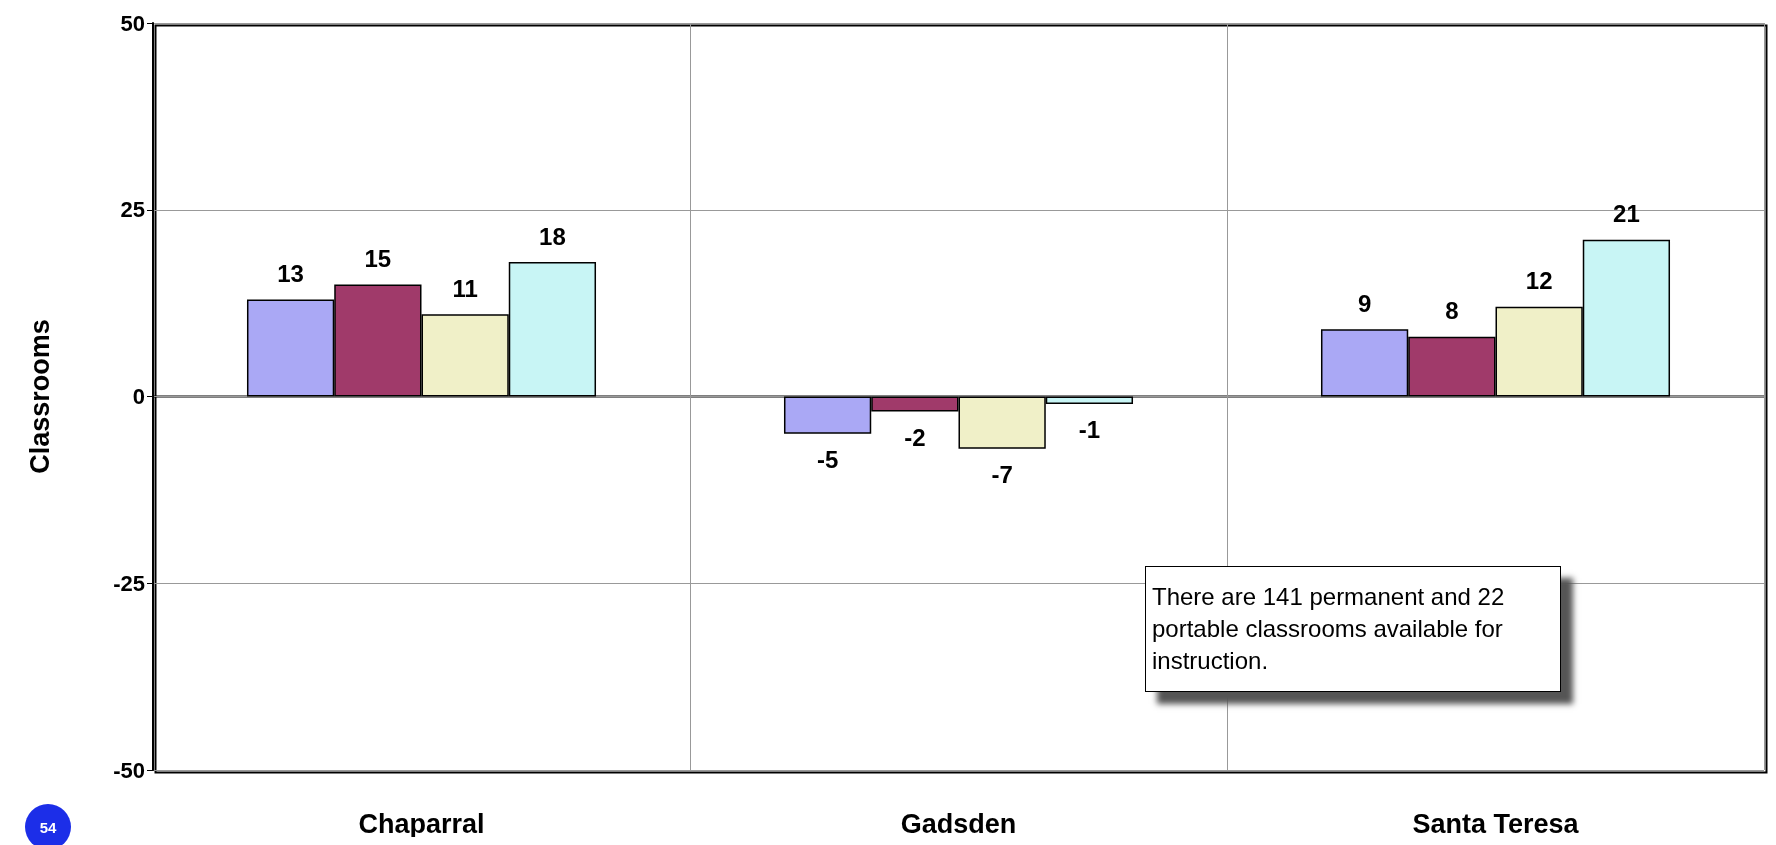 The image size is (1776, 845). What do you see at coordinates (1539, 281) in the screenshot?
I see `data-label: 12` at bounding box center [1539, 281].